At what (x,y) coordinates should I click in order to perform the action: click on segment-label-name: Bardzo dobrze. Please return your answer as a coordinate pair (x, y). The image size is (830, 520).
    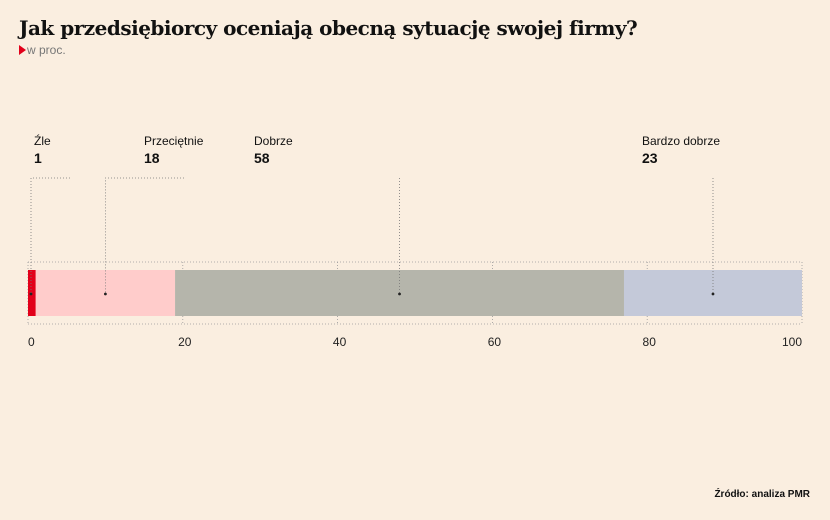
    Looking at the image, I should click on (681, 141).